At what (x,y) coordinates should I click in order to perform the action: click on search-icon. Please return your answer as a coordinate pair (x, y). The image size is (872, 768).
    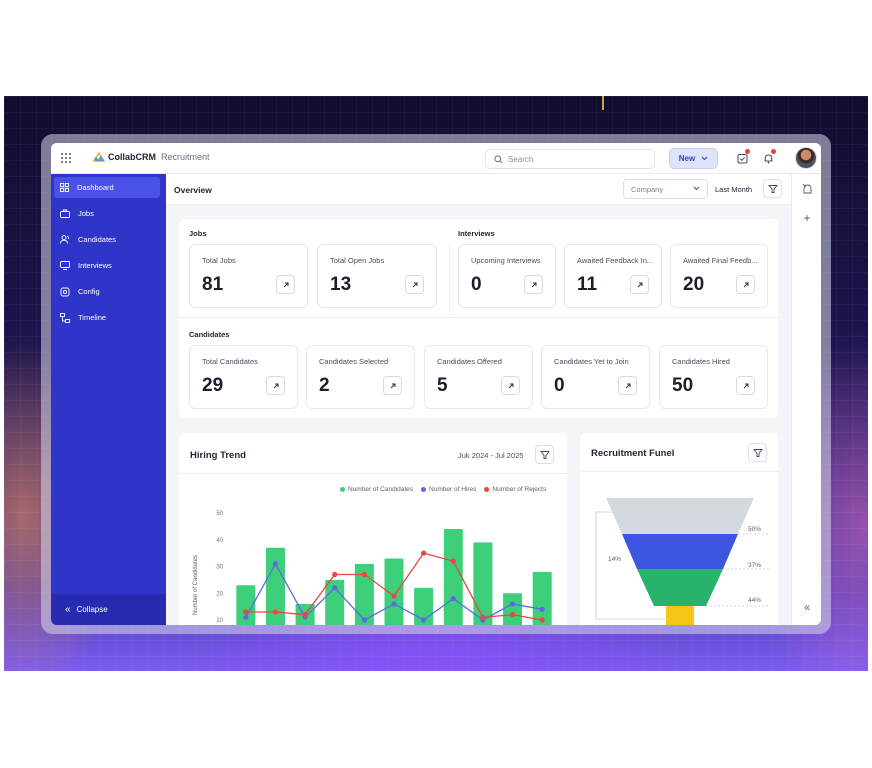
    Looking at the image, I should click on (498, 158).